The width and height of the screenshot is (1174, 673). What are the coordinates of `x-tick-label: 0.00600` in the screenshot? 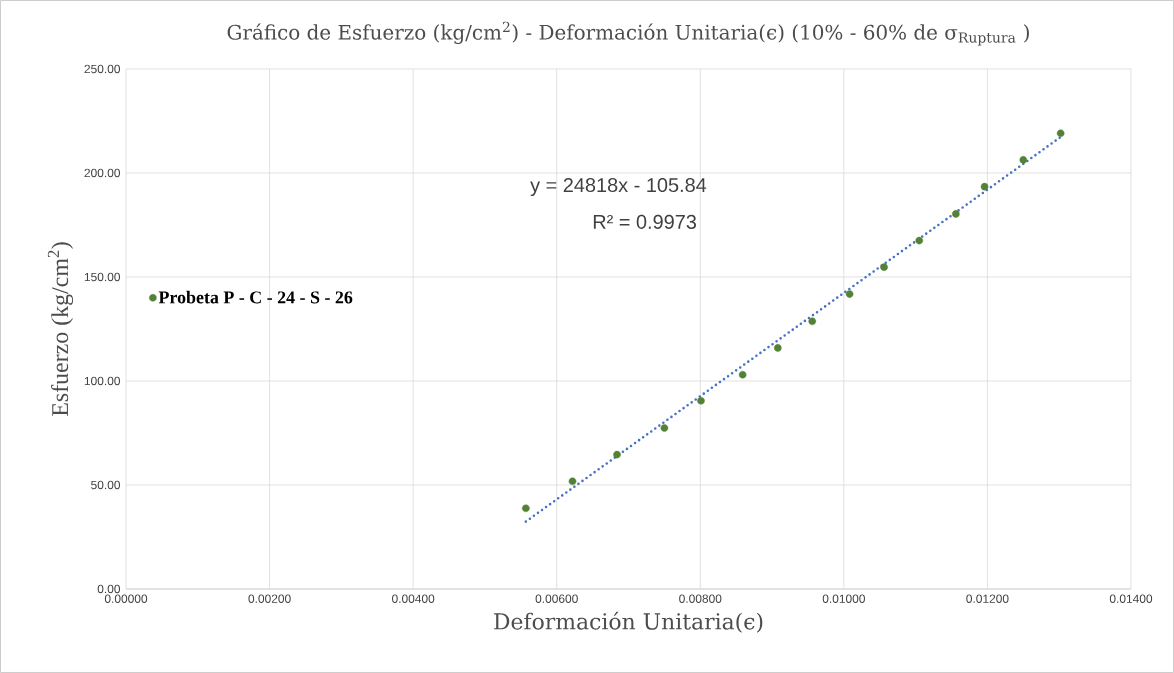 It's located at (556, 598).